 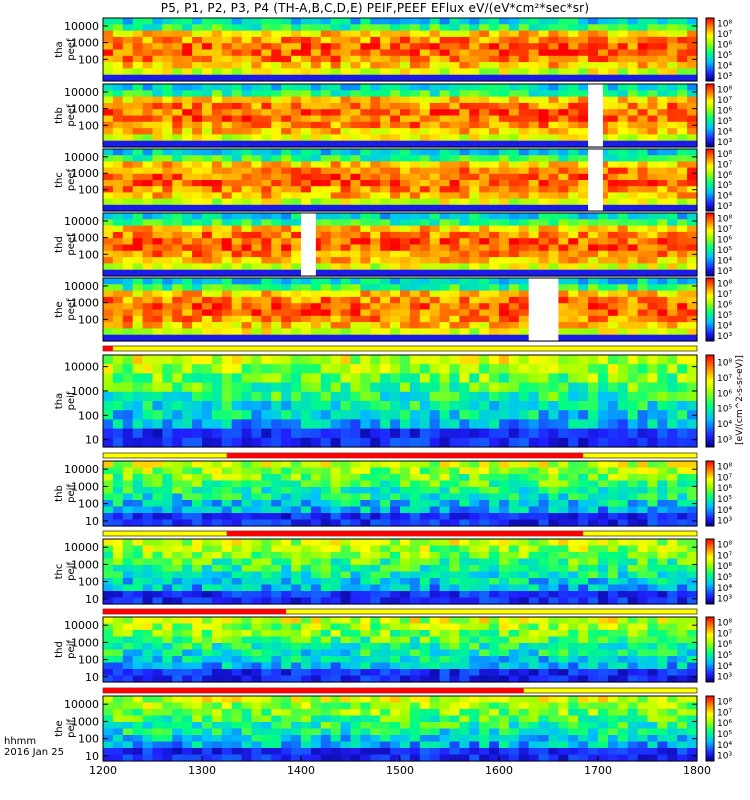 What do you see at coordinates (724, 45) in the screenshot?
I see `colorbar-tick-label: 10⁶` at bounding box center [724, 45].